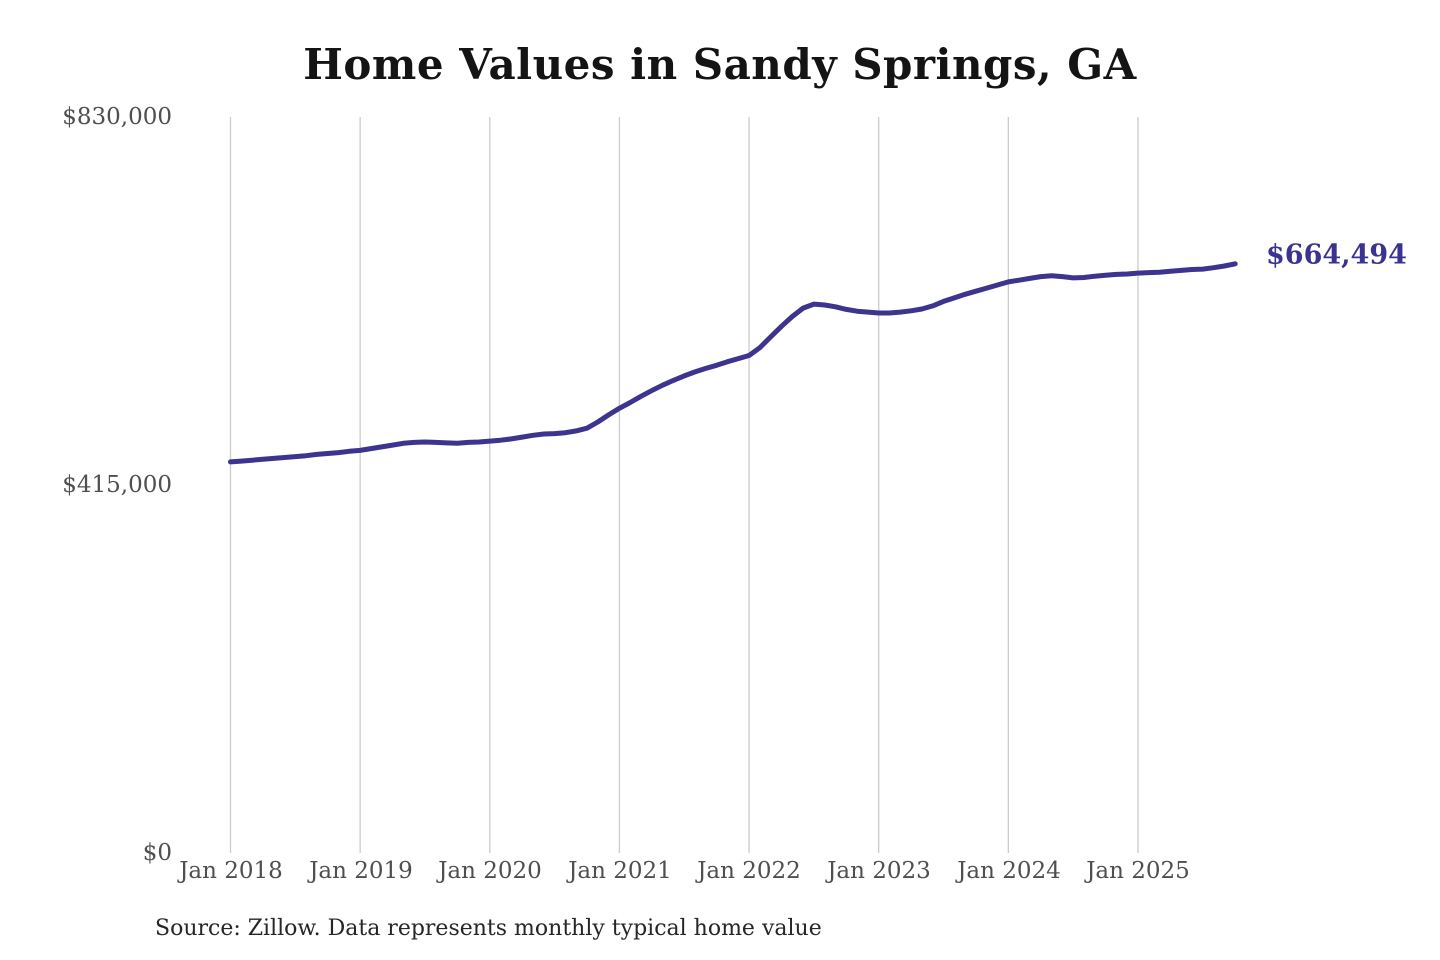 The height and width of the screenshot is (960, 1440). What do you see at coordinates (231, 871) in the screenshot?
I see `x-axis-tick: Jan 2018` at bounding box center [231, 871].